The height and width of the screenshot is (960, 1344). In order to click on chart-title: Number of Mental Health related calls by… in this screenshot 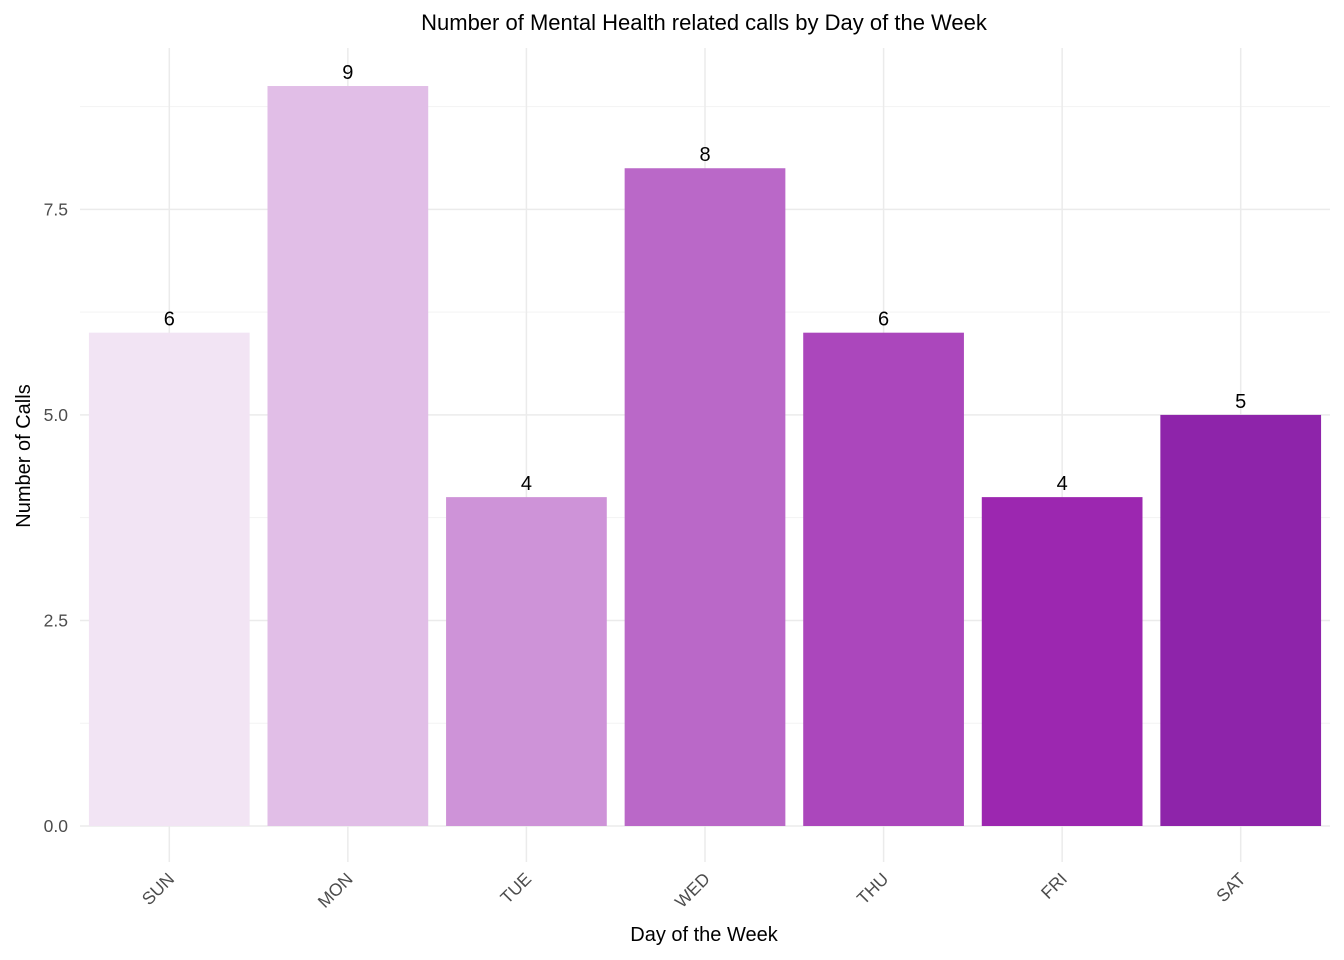, I will do `click(704, 22)`.